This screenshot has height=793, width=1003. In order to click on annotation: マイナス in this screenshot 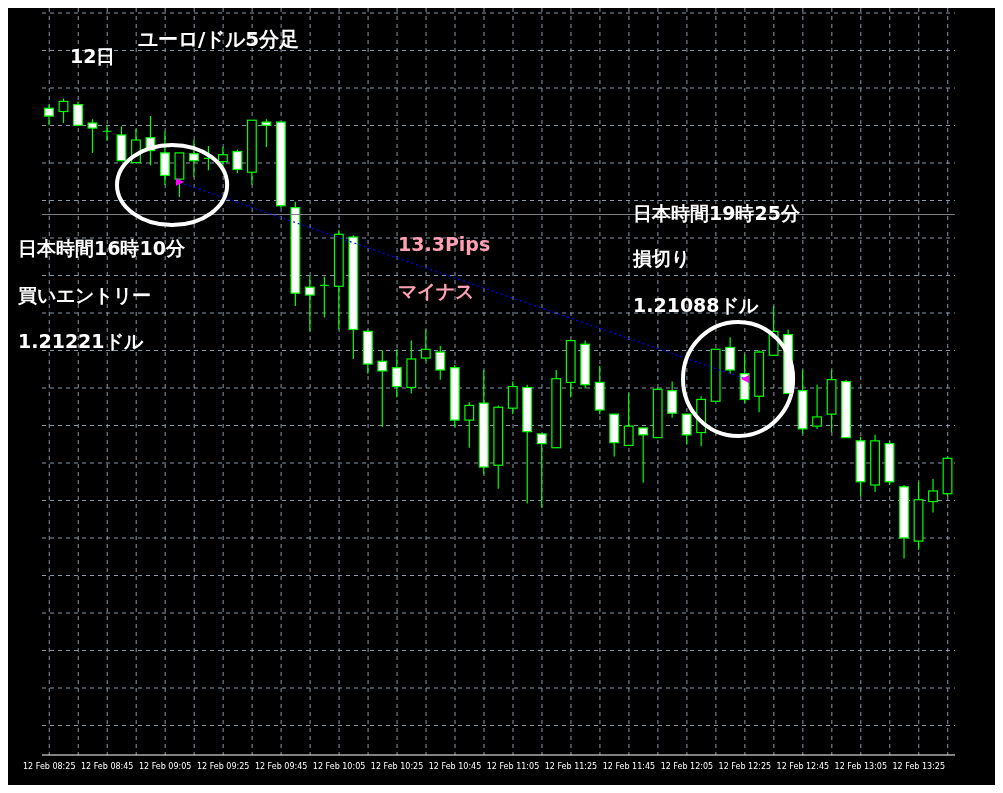, I will do `click(436, 291)`.